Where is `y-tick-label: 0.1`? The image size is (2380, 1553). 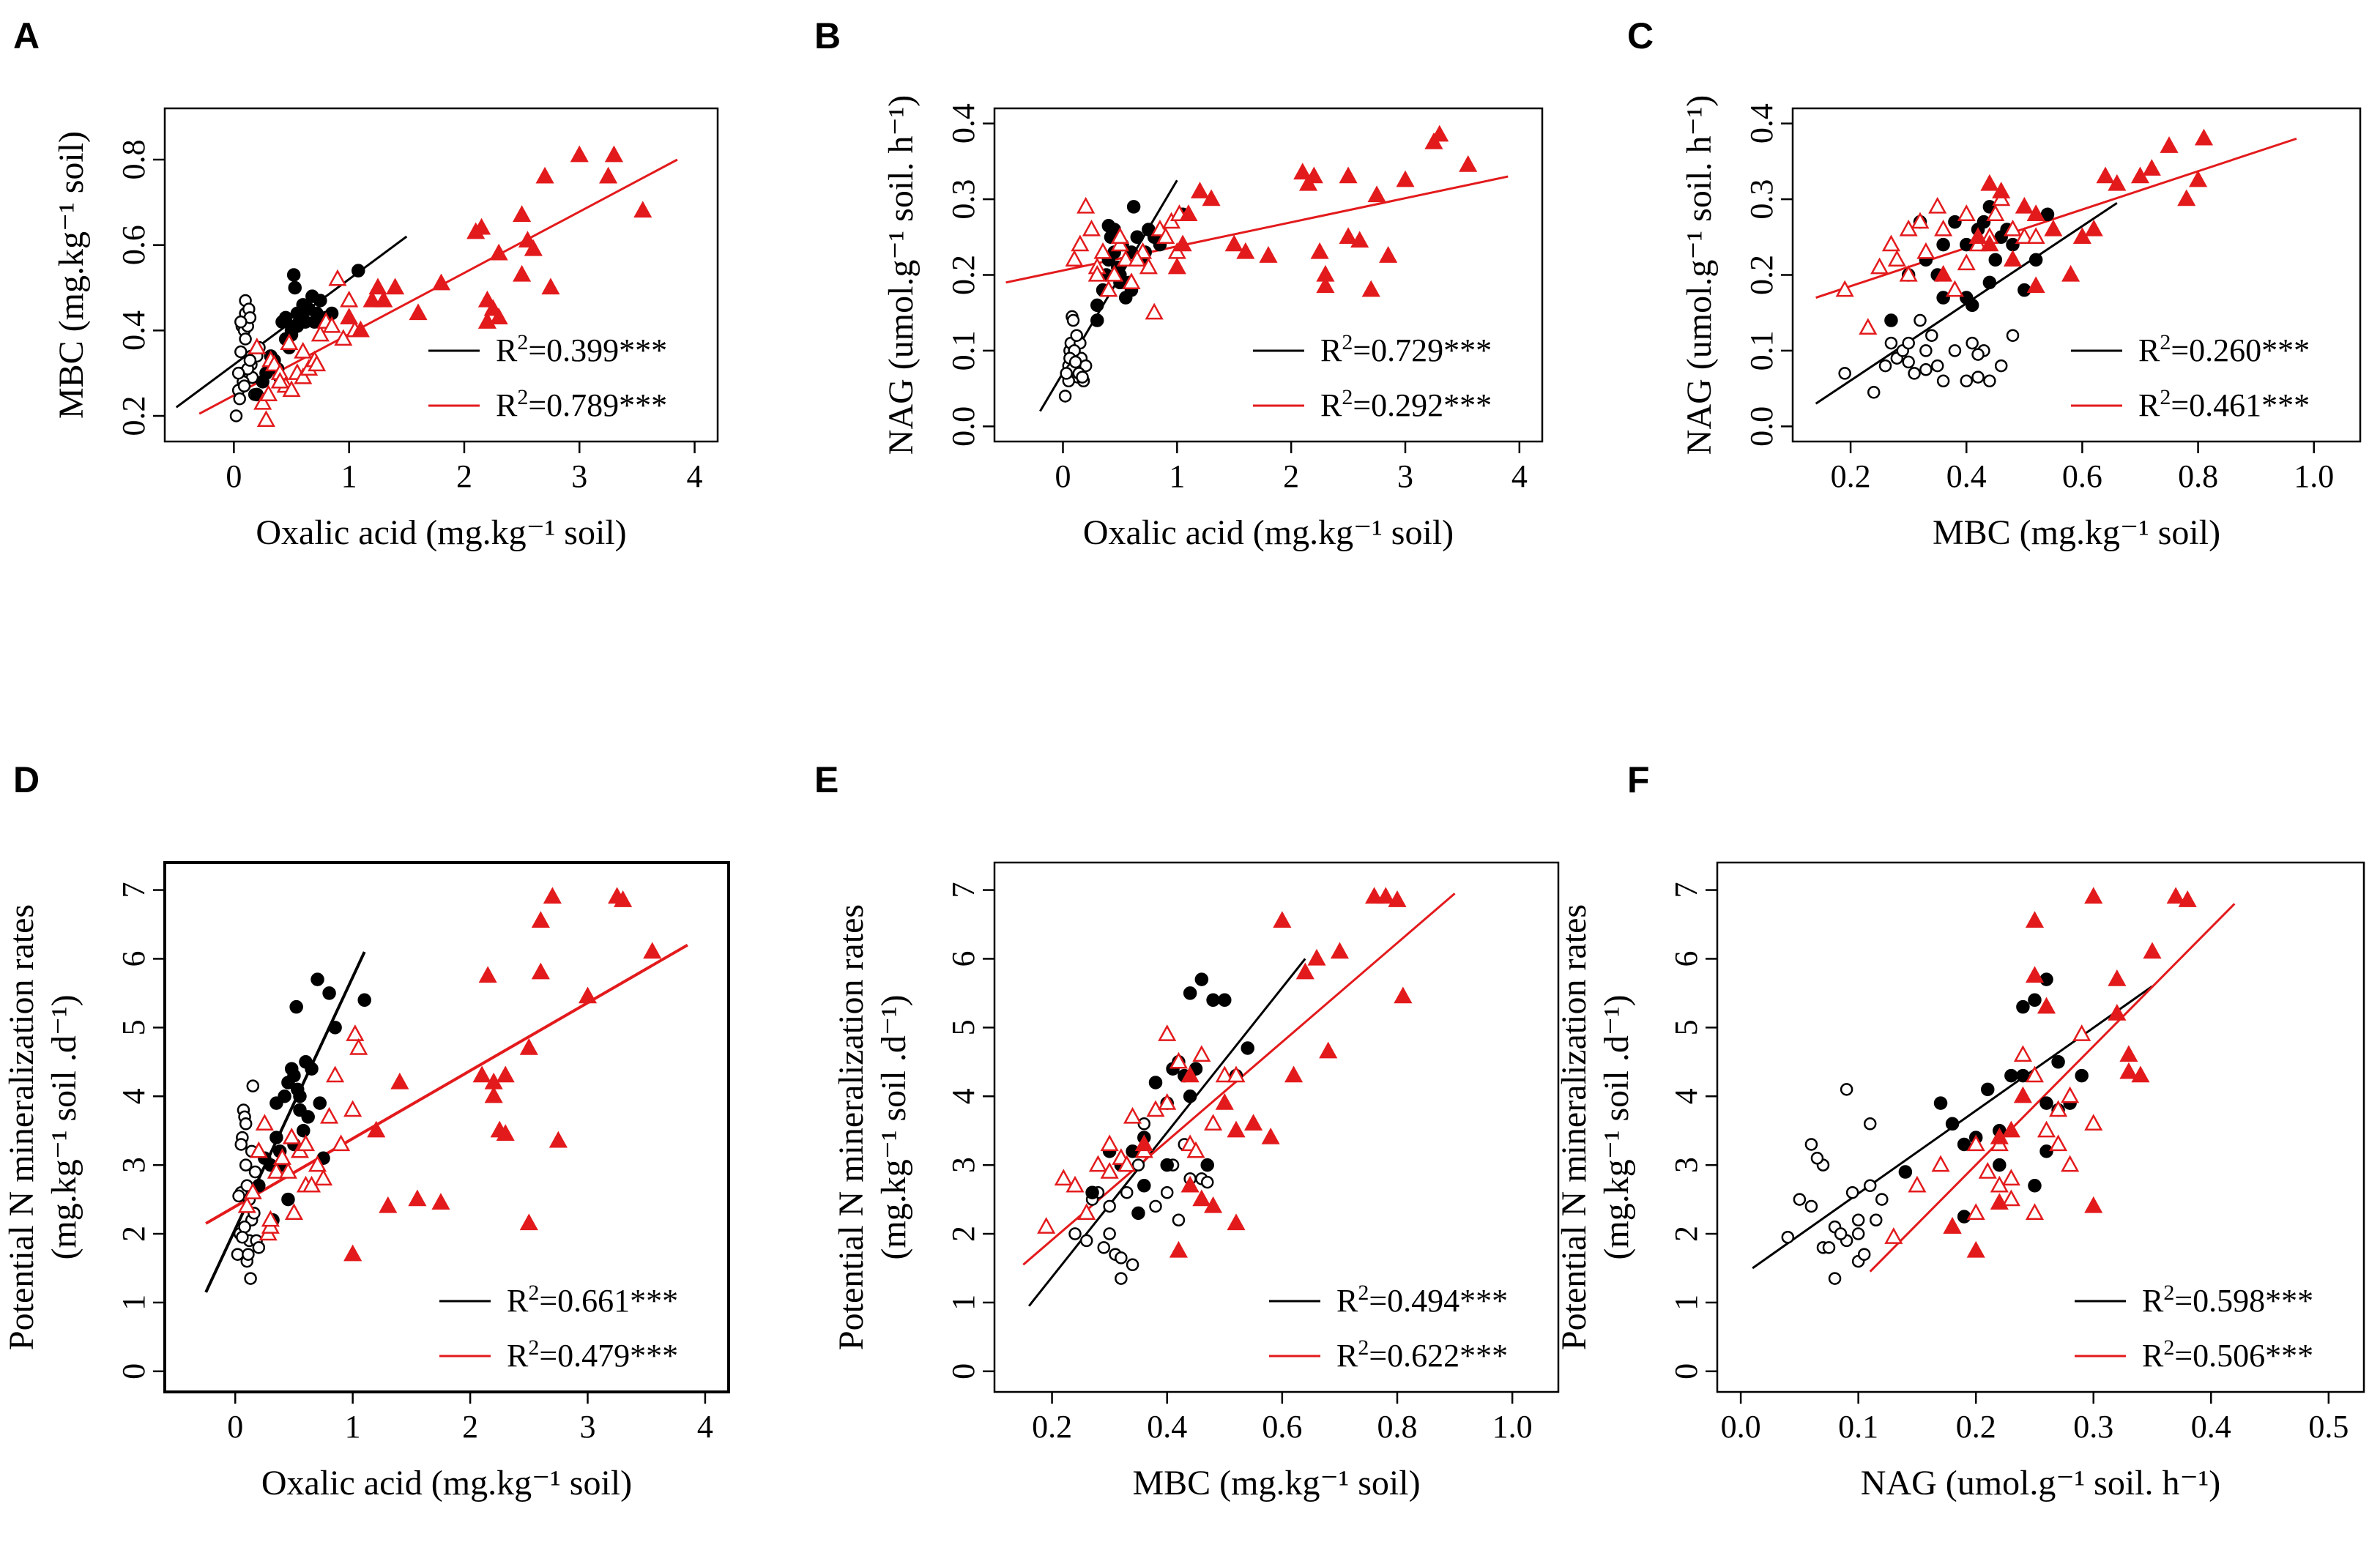
y-tick-label: 0.1 is located at coordinates (1762, 350).